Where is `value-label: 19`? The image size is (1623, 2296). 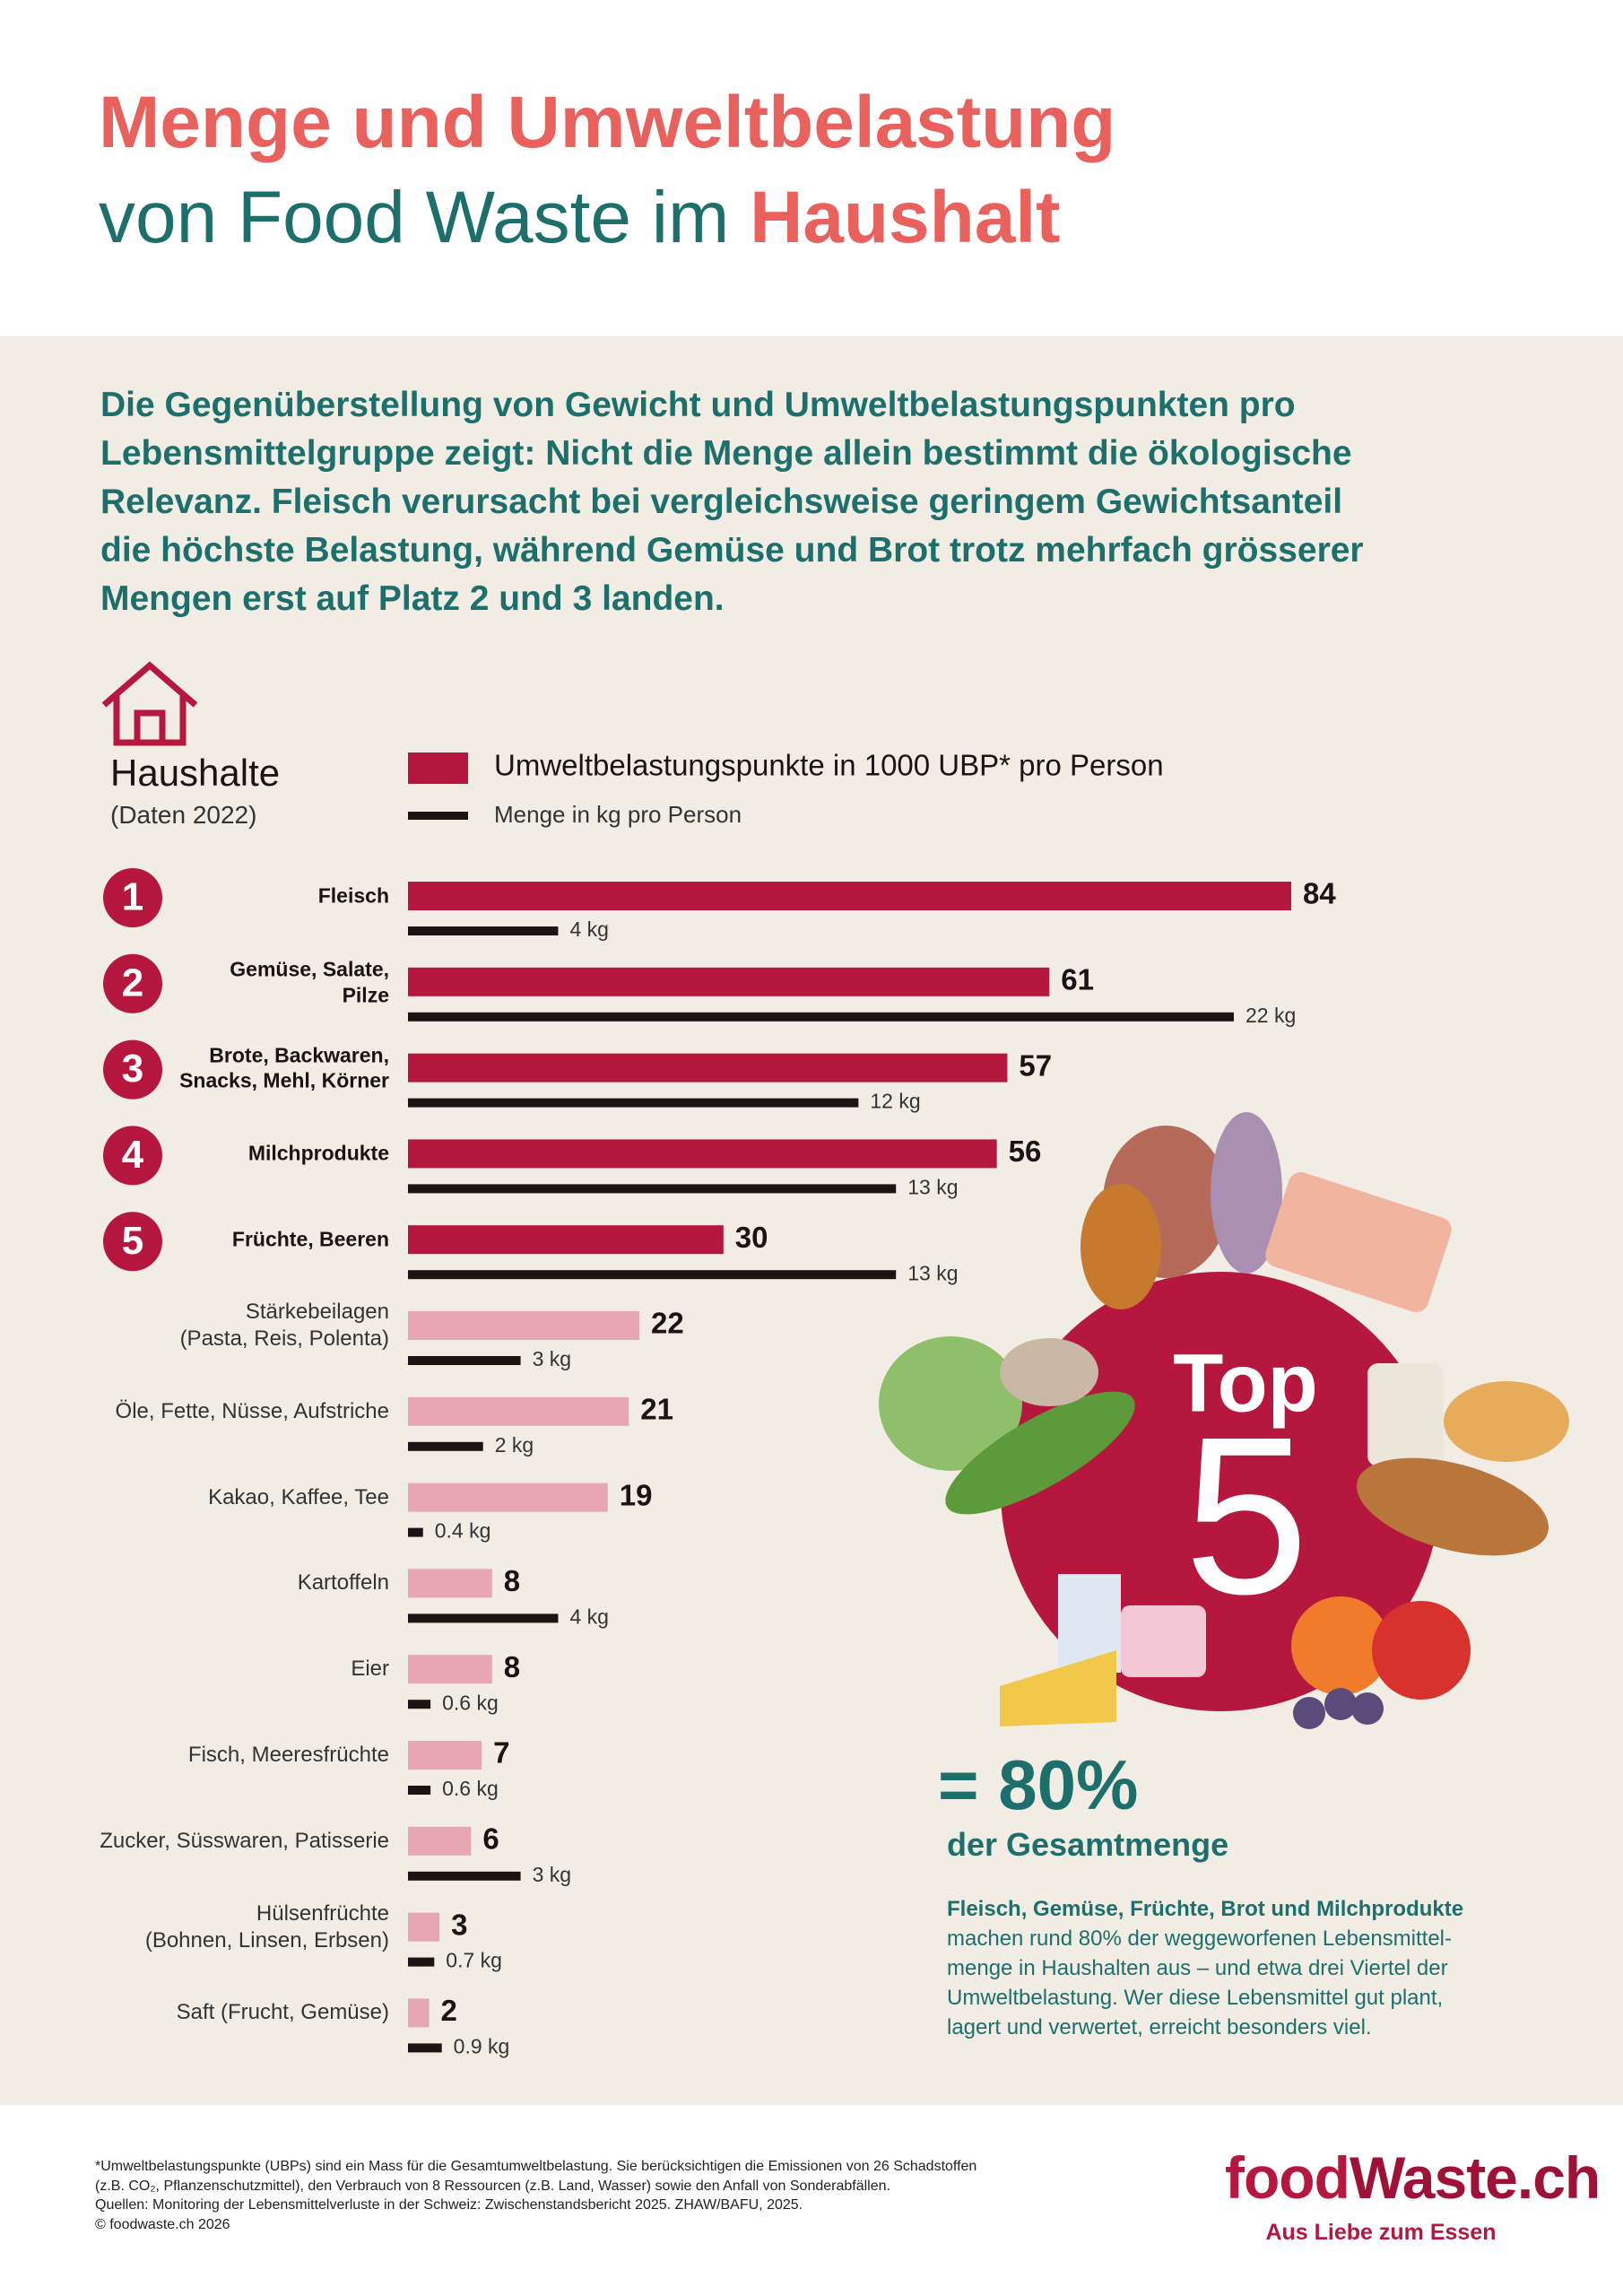
value-label: 19 is located at coordinates (636, 1494).